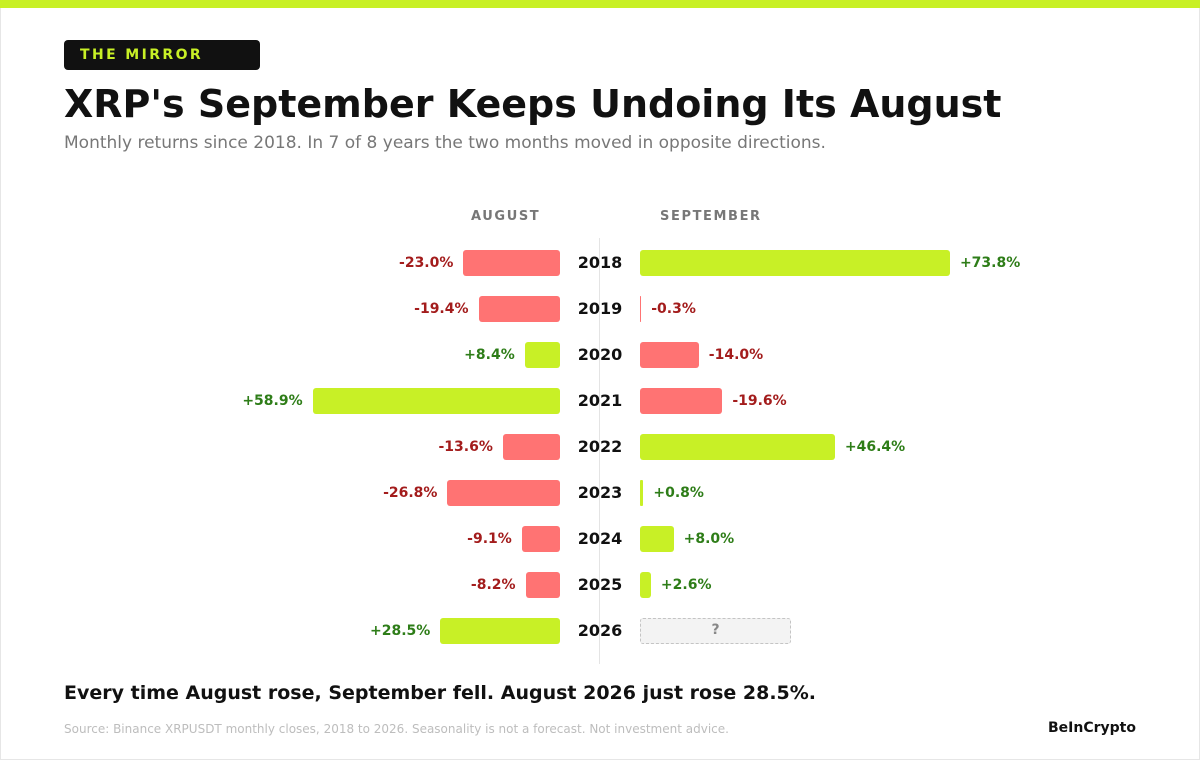 The height and width of the screenshot is (760, 1200). What do you see at coordinates (441, 309) in the screenshot?
I see `august-value-2019: -19.4%` at bounding box center [441, 309].